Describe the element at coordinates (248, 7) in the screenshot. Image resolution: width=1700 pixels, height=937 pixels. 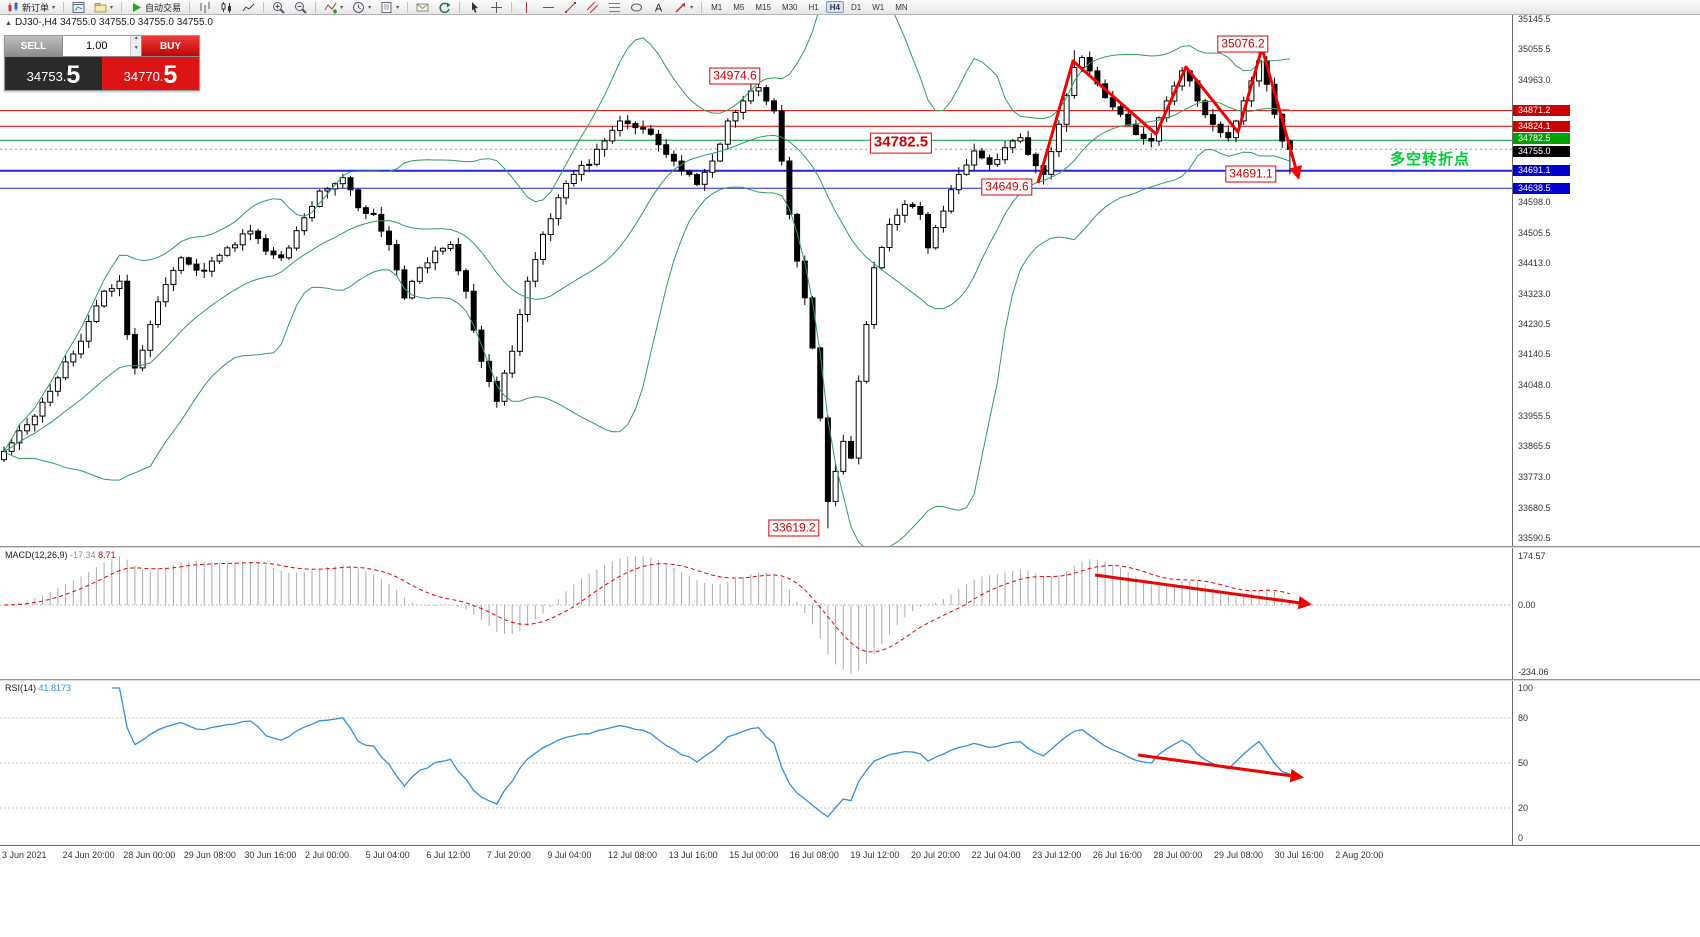
I see `line-chart-button` at that location.